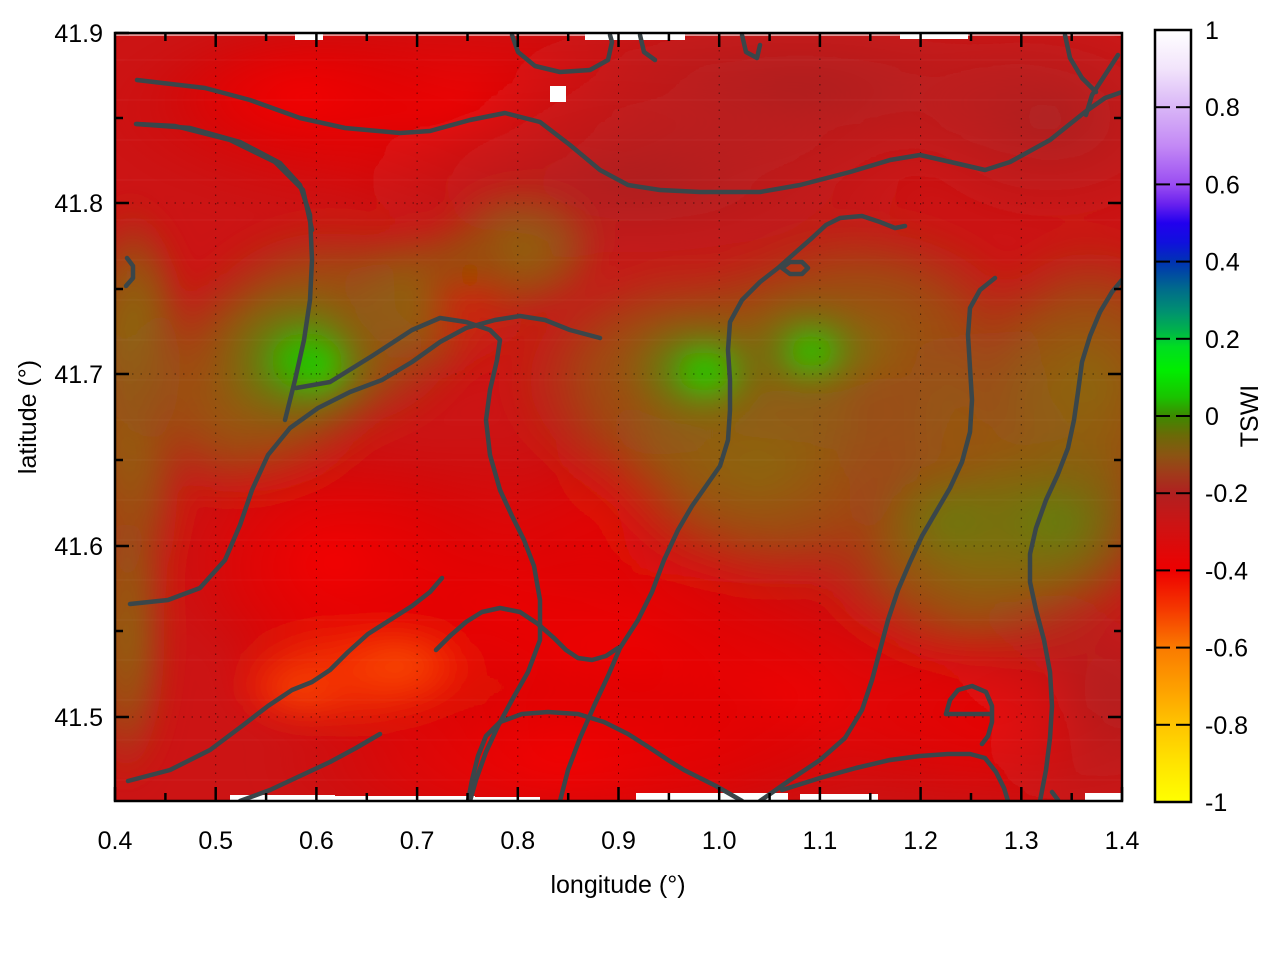 The image size is (1280, 960). I want to click on x-tick-label: 0.6, so click(316, 841).